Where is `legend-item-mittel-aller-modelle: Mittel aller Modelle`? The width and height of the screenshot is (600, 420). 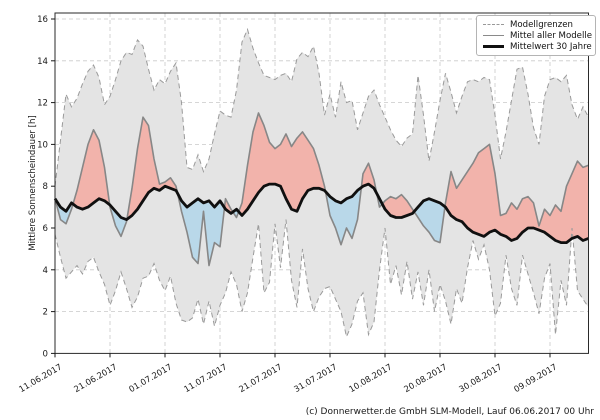 legend-item-mittel-aller-modelle: Mittel aller Modelle is located at coordinates (538, 35).